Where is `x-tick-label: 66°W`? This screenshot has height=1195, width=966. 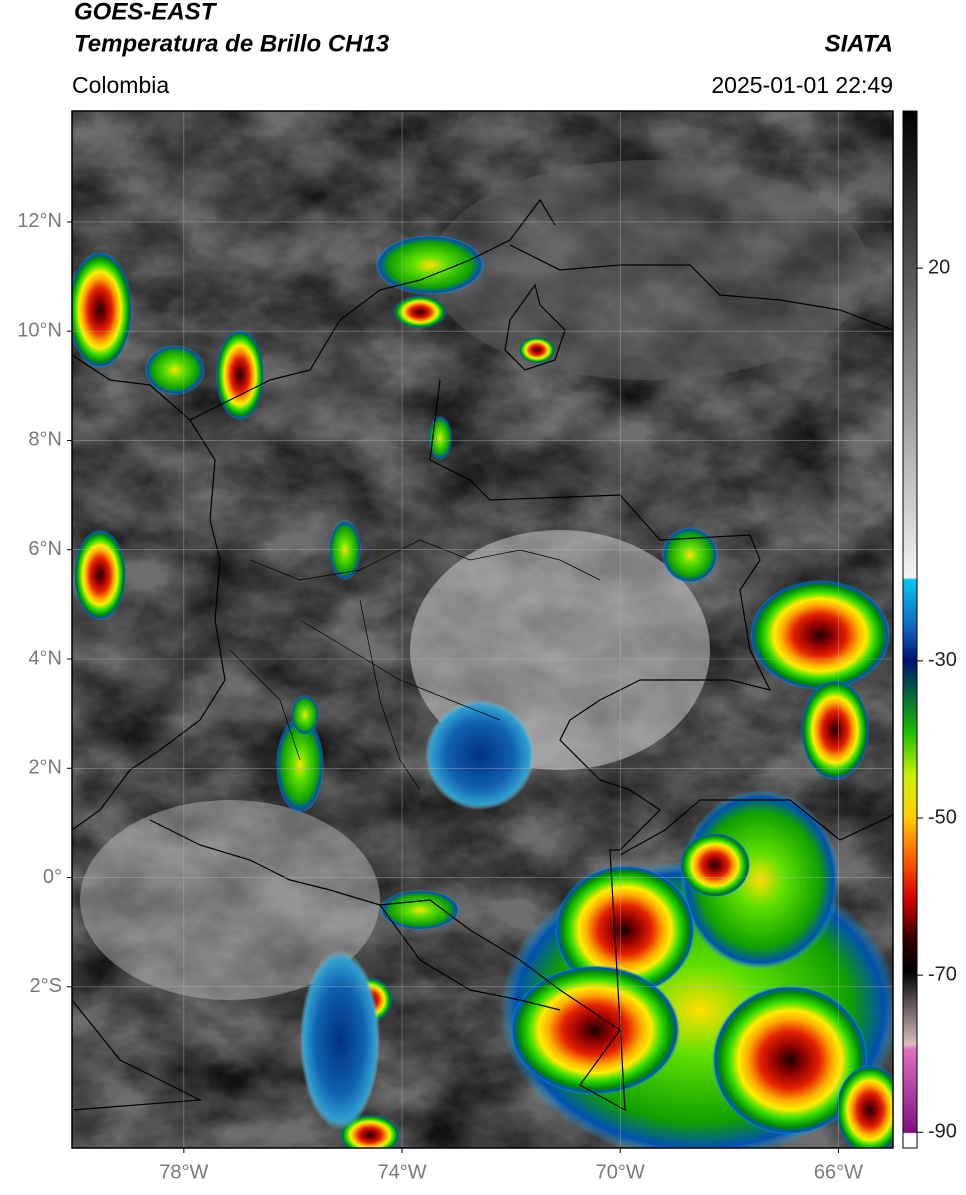 x-tick-label: 66°W is located at coordinates (838, 1172).